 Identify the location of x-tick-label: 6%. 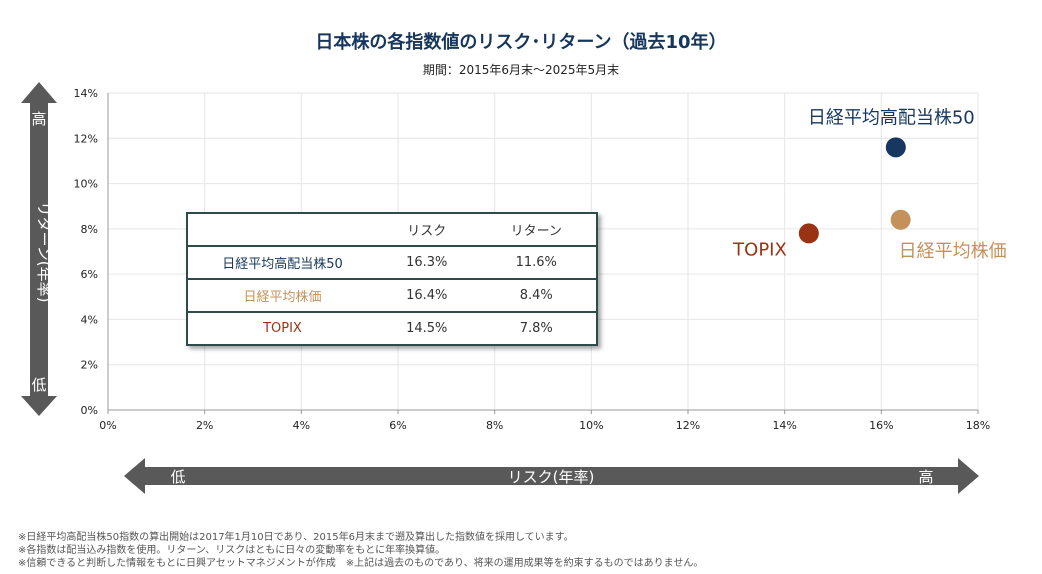
(397, 425).